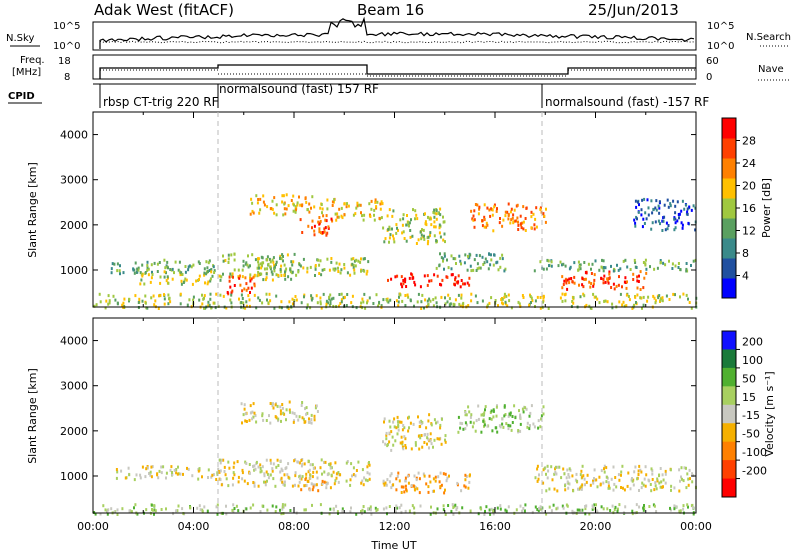 Image resolution: width=800 pixels, height=554 pixels. Describe the element at coordinates (754, 452) in the screenshot. I see `colorbar-tick-label: -100` at that location.